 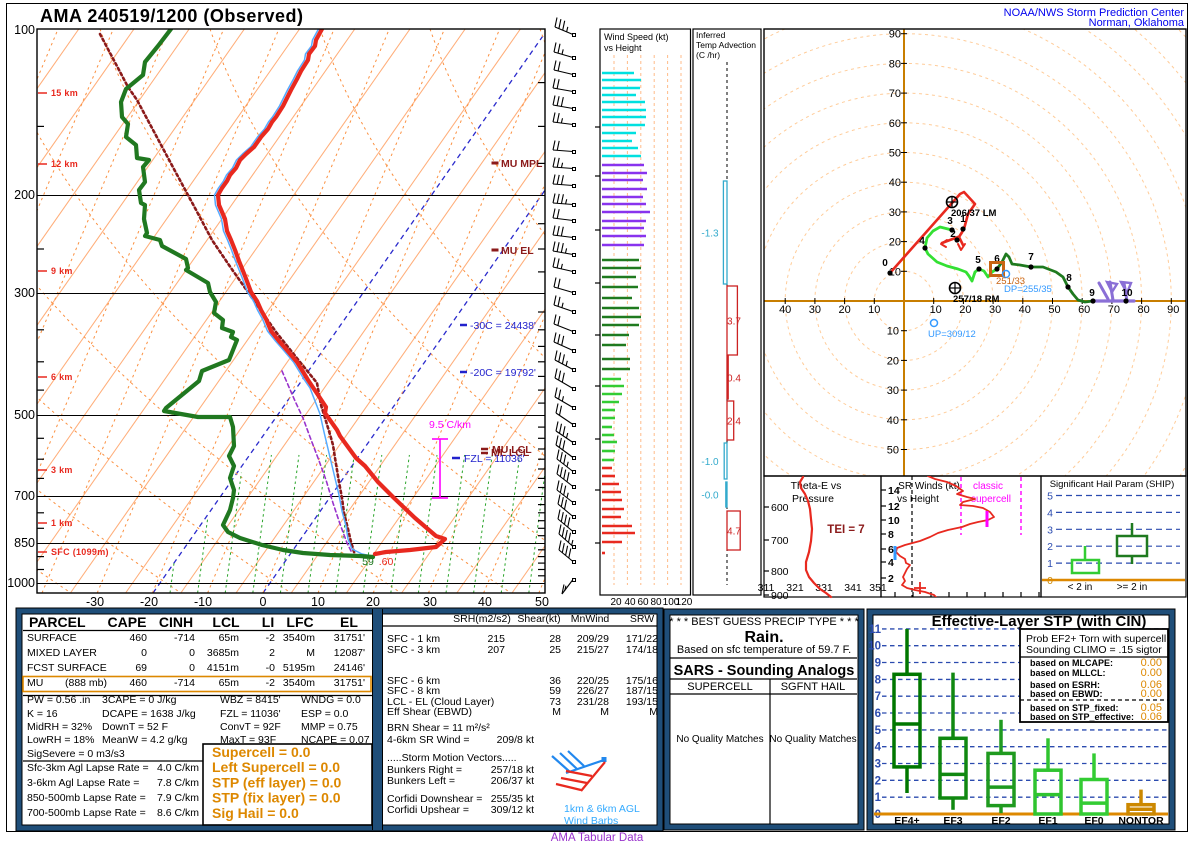 What do you see at coordinates (149, 602) in the screenshot?
I see `svg-text: -20` at bounding box center [149, 602].